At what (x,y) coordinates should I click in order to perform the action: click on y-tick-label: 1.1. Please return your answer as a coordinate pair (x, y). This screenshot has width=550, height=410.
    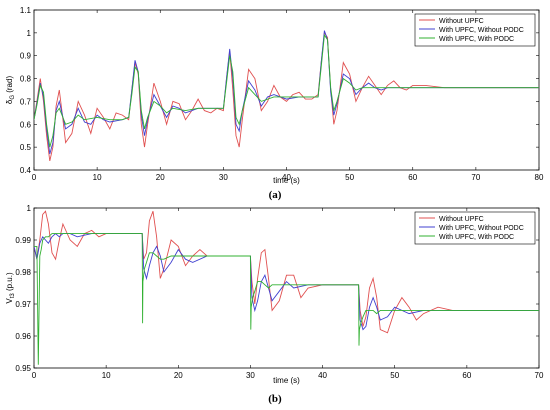
    Looking at the image, I should click on (26, 10).